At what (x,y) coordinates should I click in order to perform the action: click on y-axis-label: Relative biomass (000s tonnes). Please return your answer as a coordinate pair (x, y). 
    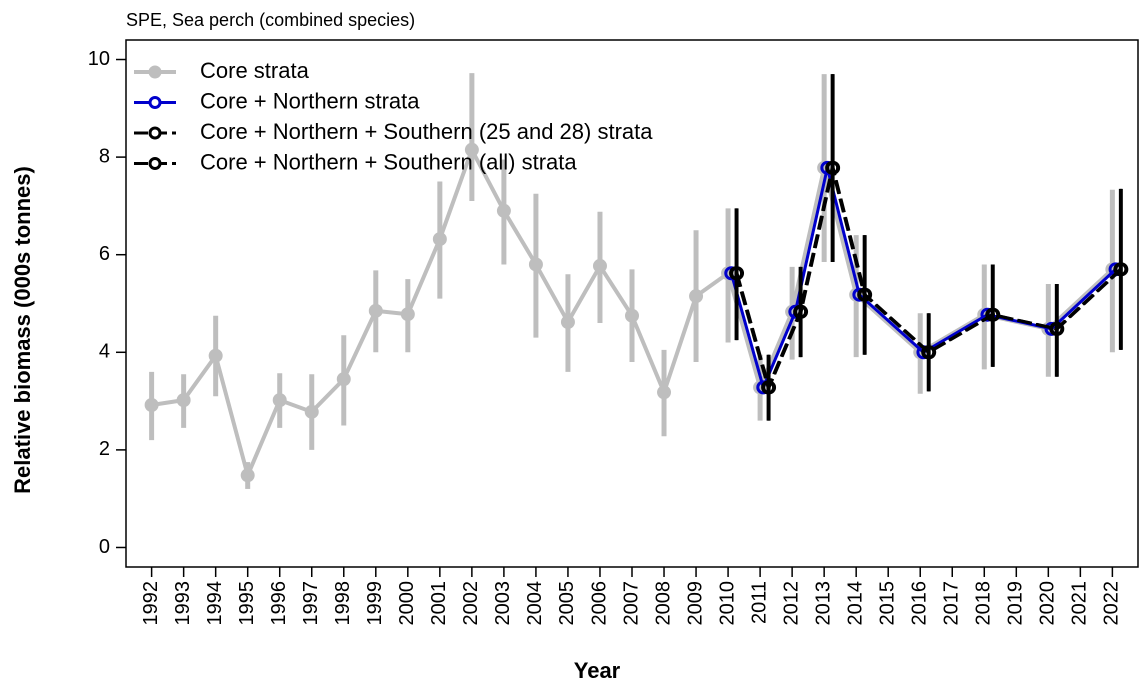
    Looking at the image, I should click on (22, 330).